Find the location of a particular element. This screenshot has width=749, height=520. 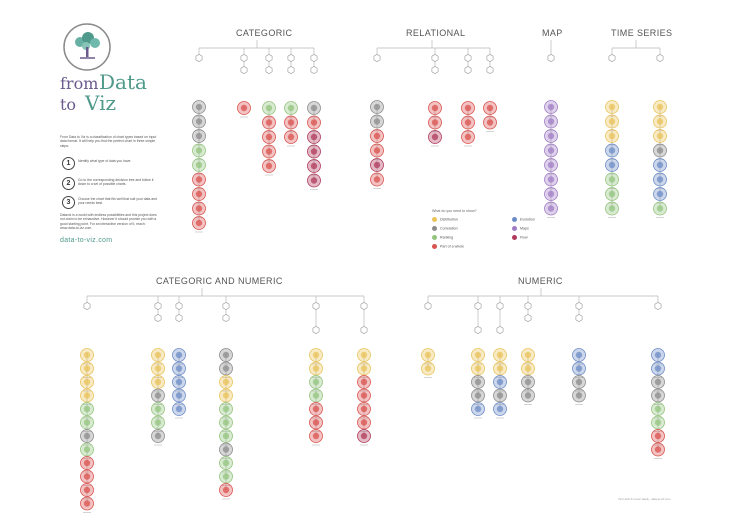

section-title-map: MAP is located at coordinates (552, 33).